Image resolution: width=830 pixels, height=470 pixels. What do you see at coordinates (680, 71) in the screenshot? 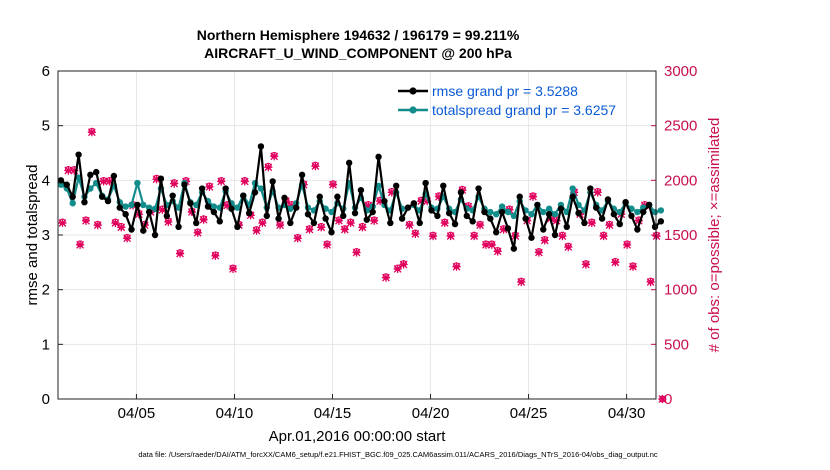
I see `y2-tick-label: 3000` at bounding box center [680, 71].